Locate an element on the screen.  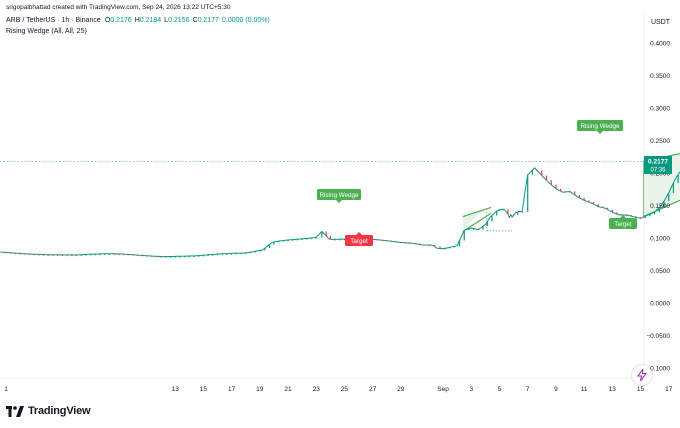
currency-label: USDT is located at coordinates (660, 22).